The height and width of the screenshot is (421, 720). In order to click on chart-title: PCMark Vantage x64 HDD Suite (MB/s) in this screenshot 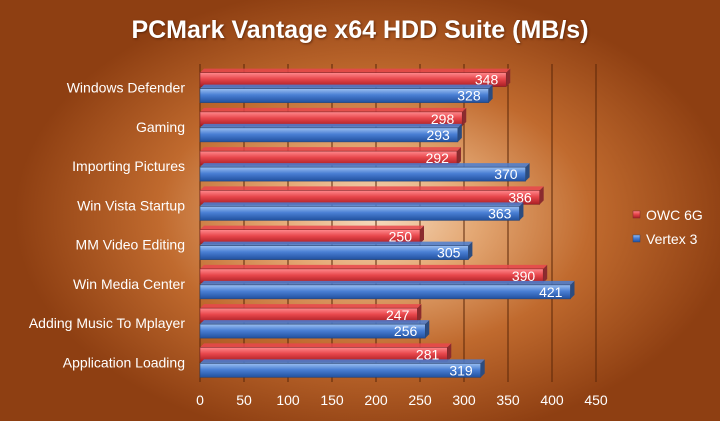, I will do `click(360, 30)`.